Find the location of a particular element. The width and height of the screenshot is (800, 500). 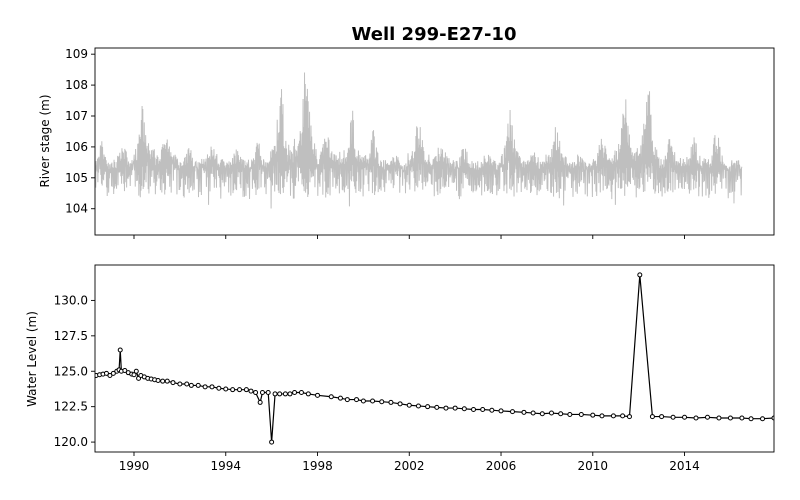

water-level-x-tick-label: 2014 is located at coordinates (684, 466).